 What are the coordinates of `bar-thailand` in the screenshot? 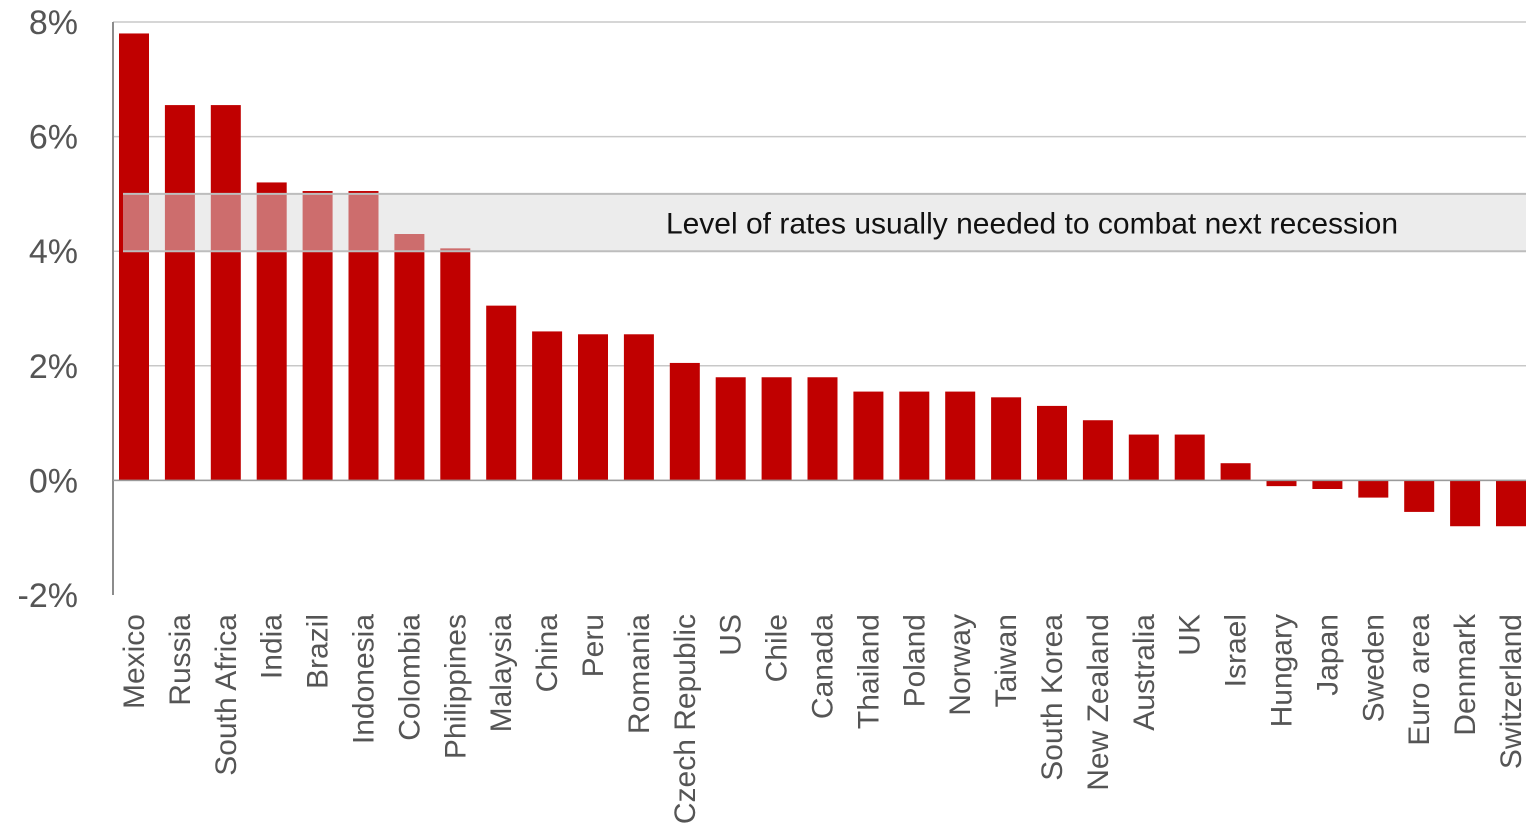 It's located at (868, 436).